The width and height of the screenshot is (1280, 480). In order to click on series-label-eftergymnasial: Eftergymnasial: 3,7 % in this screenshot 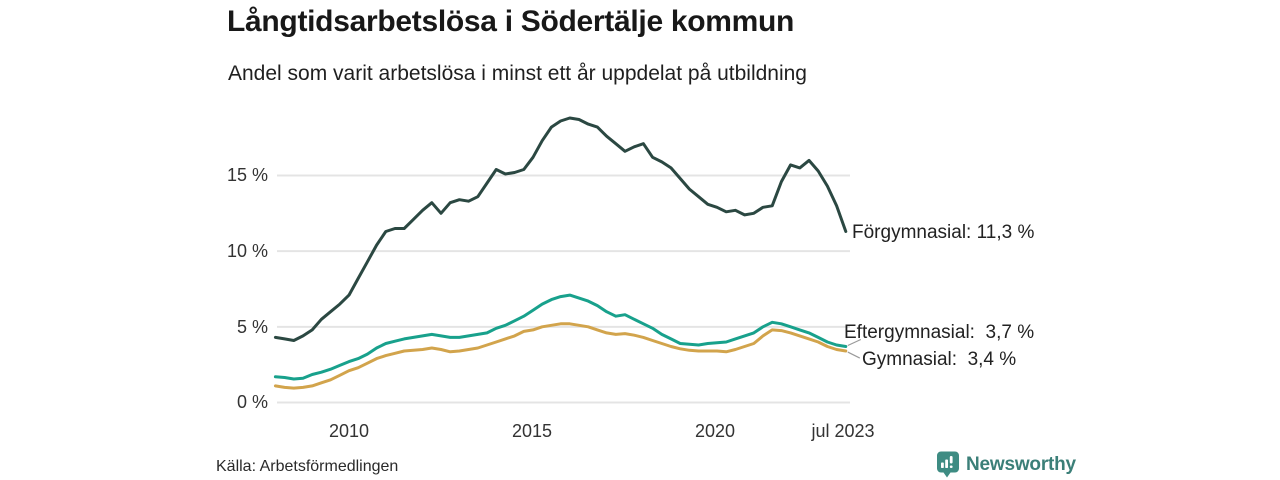, I will do `click(939, 332)`.